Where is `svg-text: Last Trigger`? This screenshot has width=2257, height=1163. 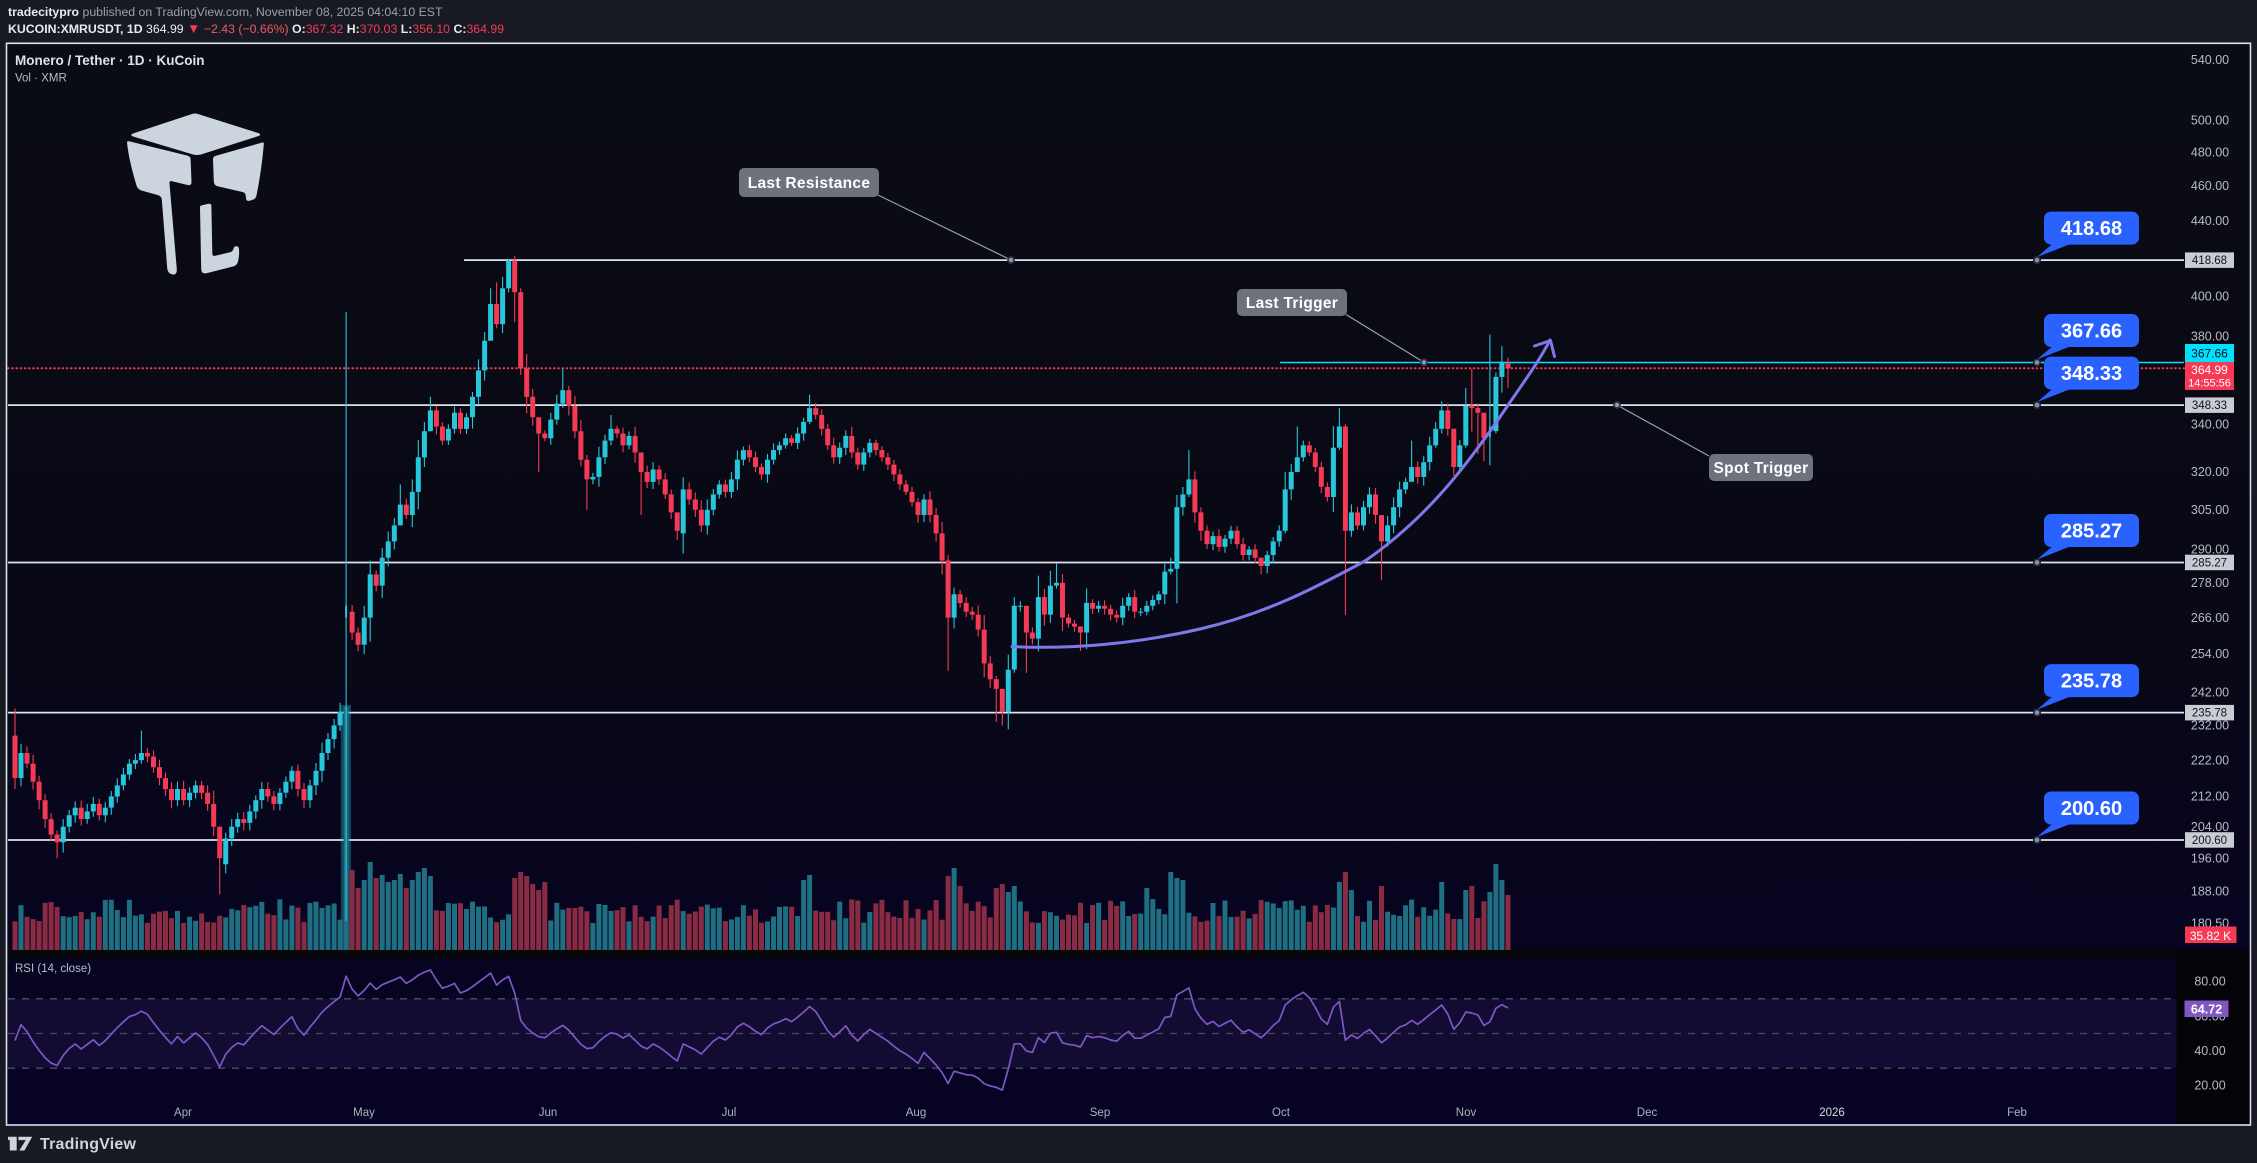
svg-text: Last Trigger is located at coordinates (1292, 303).